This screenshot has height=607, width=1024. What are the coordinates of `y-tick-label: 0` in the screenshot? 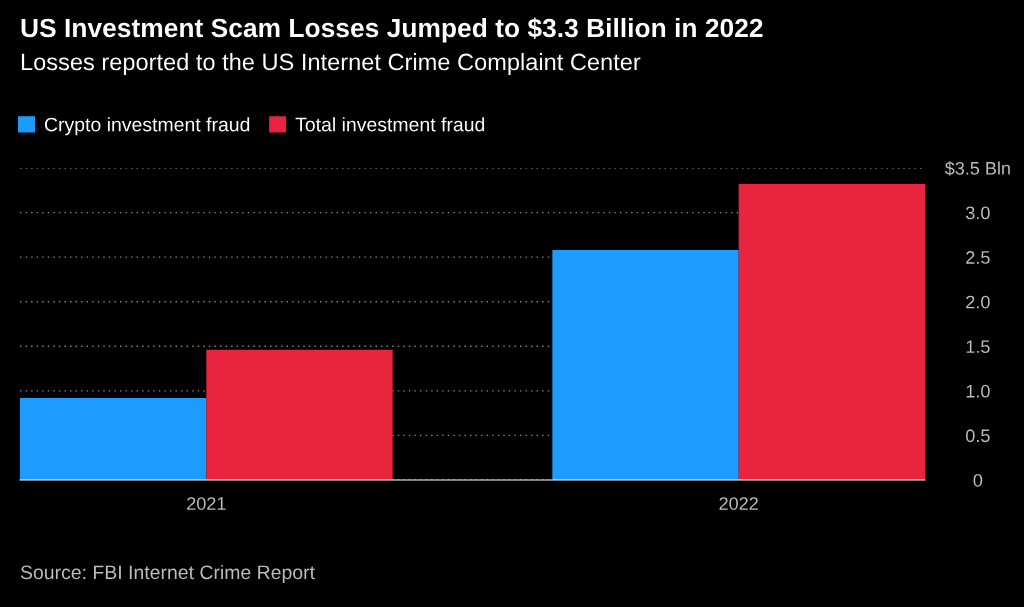 It's located at (978, 480).